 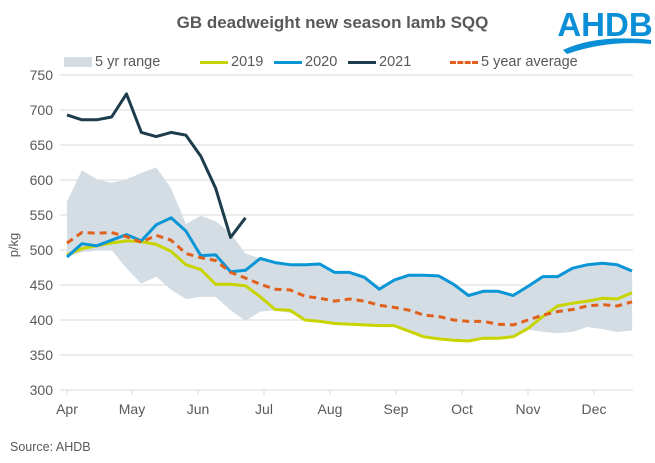 What do you see at coordinates (528, 409) in the screenshot?
I see `x-tick-label: Nov` at bounding box center [528, 409].